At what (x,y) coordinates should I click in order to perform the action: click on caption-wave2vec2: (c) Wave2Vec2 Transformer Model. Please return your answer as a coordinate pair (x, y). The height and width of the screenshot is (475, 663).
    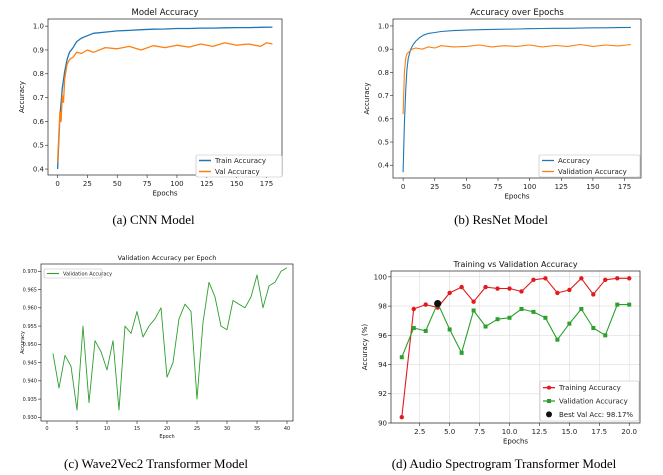
    Looking at the image, I should click on (156, 463).